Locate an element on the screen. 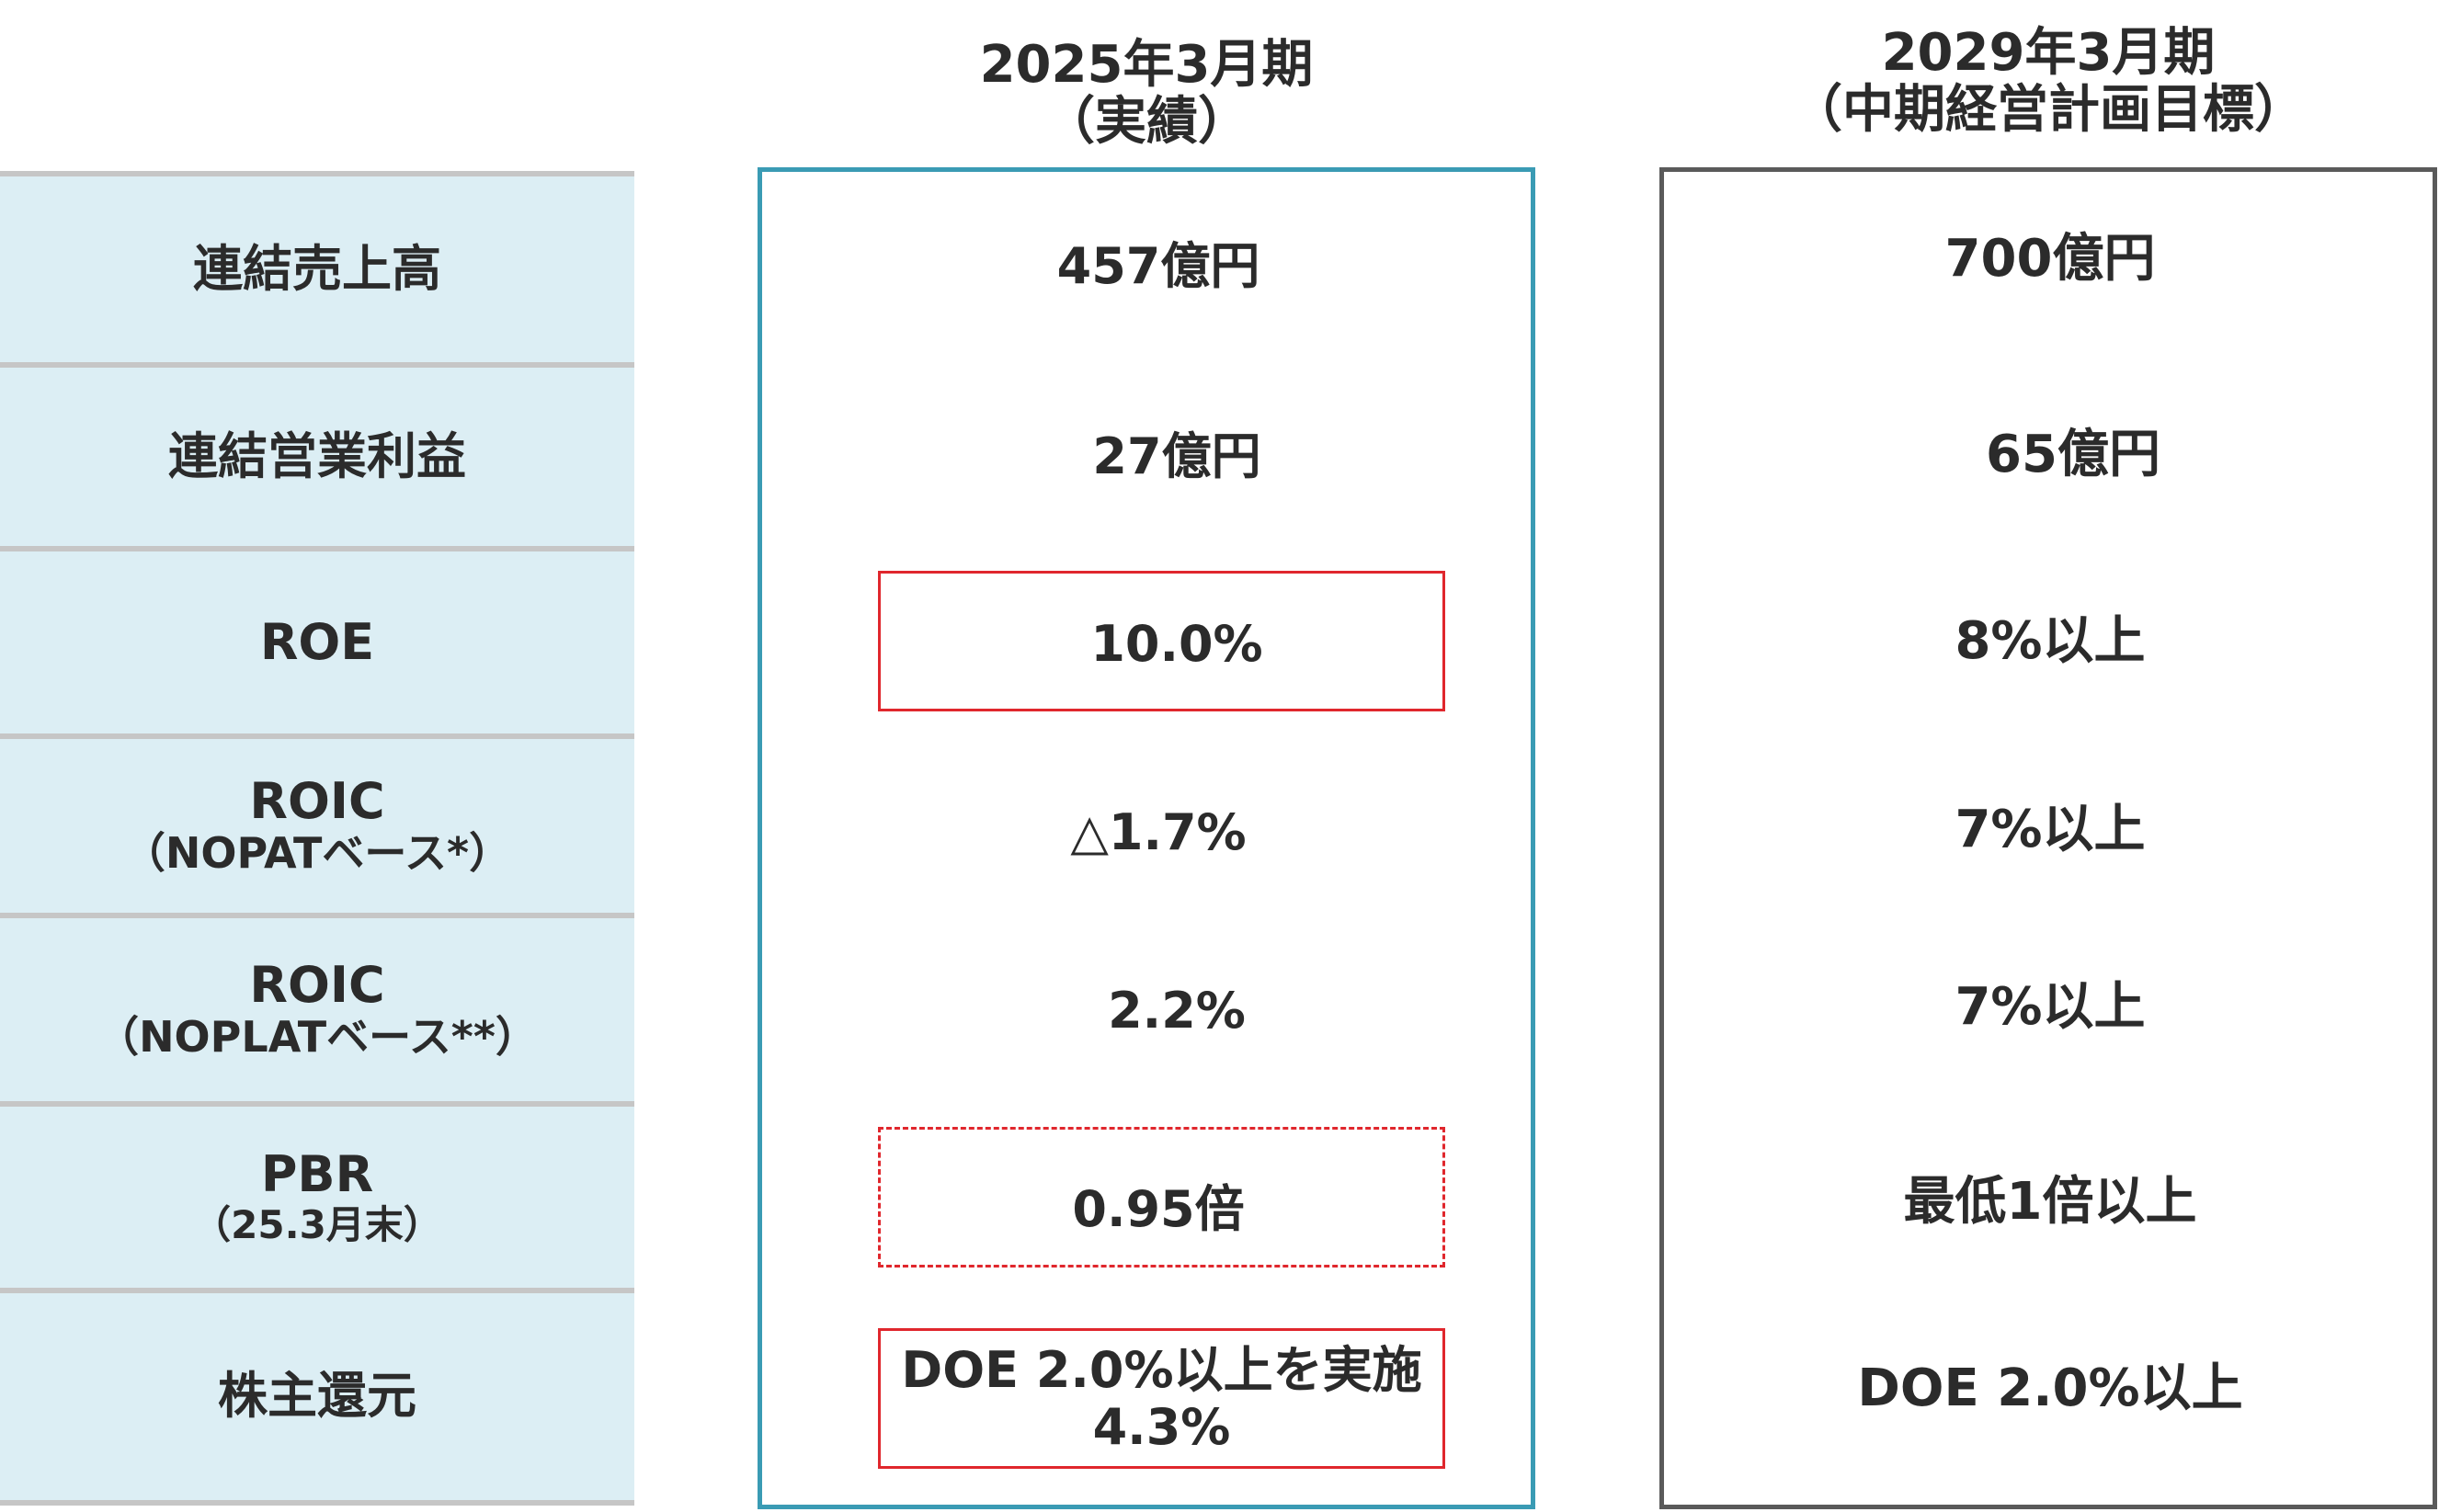 This screenshot has width=2439, height=1512. row-label-roe: ROE is located at coordinates (317, 642).